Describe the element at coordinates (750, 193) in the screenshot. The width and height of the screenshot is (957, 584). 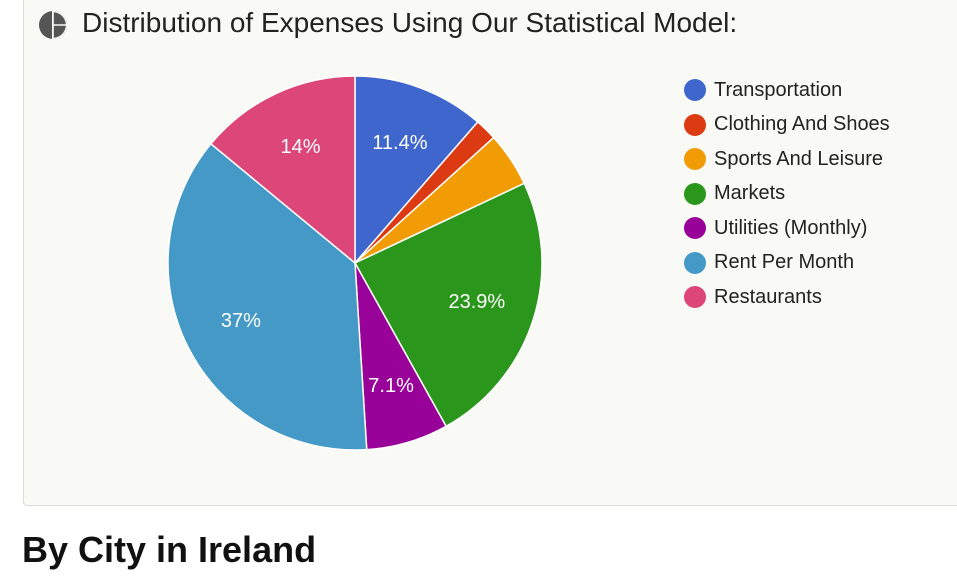
I see `legend-label: Markets` at that location.